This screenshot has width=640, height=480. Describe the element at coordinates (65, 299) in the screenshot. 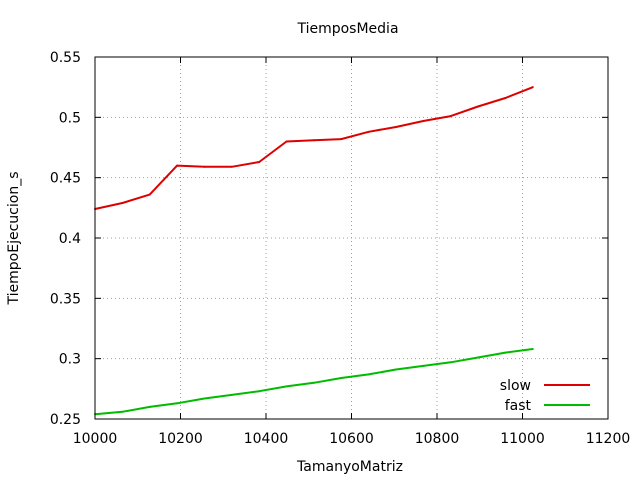

I see `y-tick-label: 0.35` at that location.